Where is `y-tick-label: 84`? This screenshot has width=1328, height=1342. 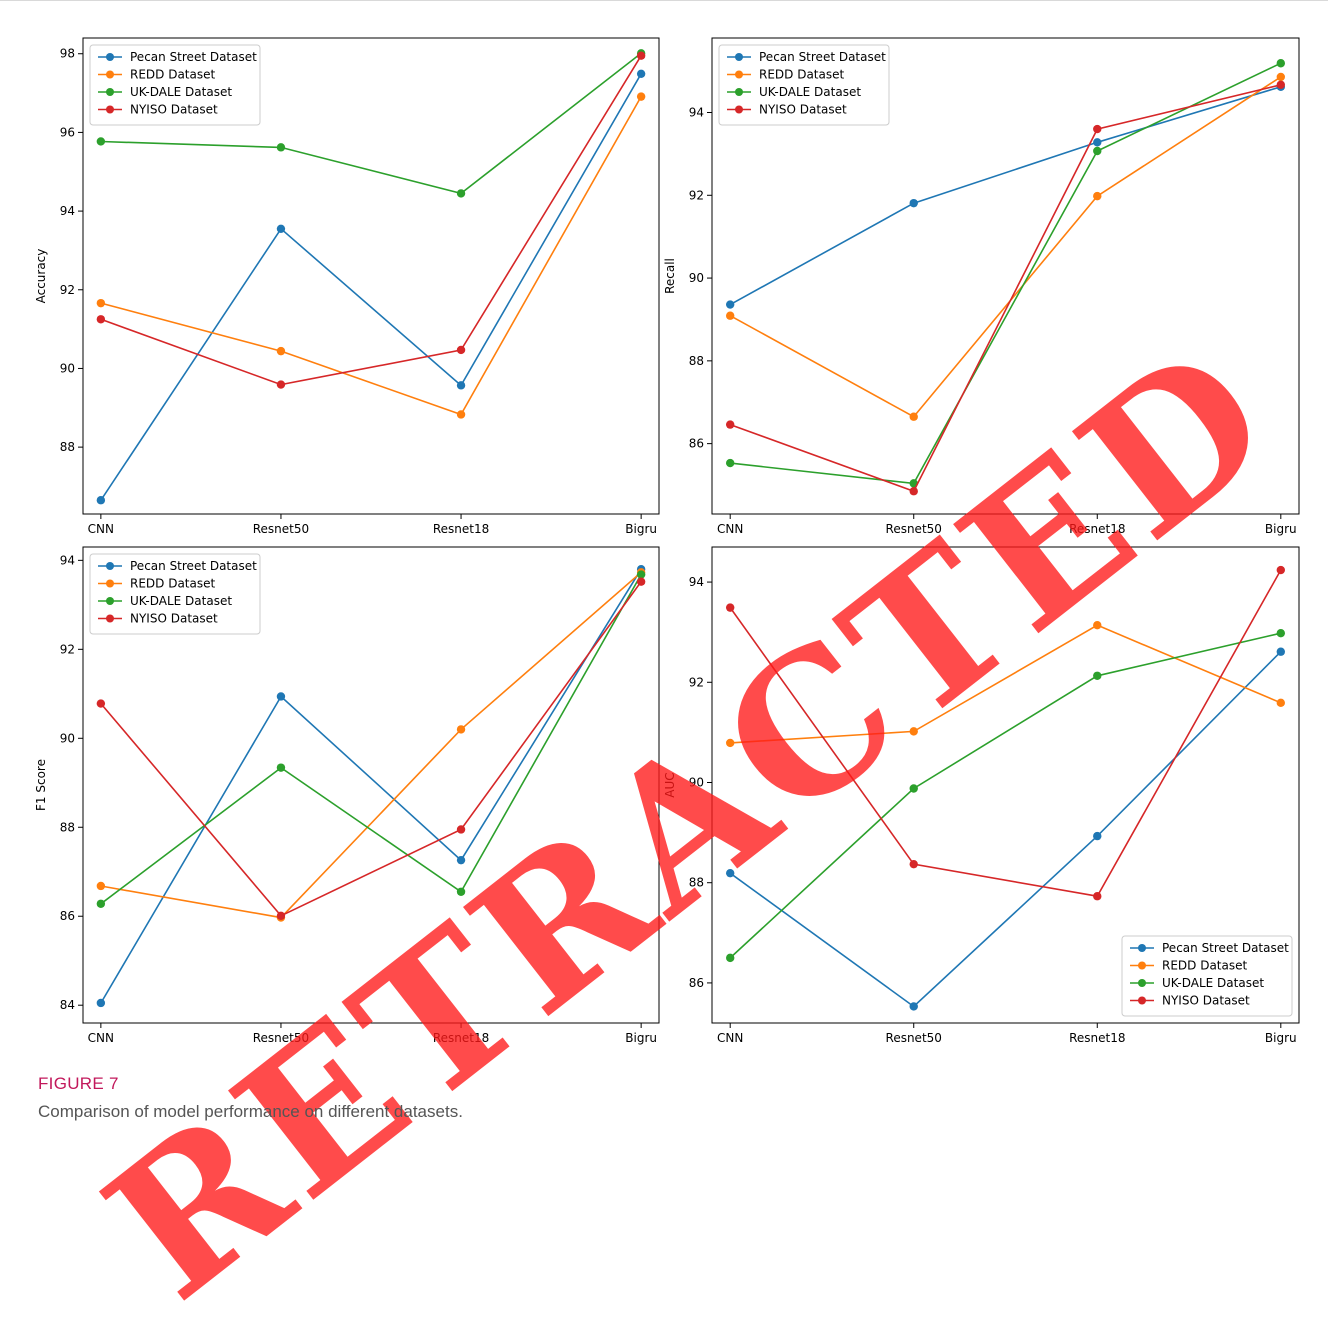 y-tick-label: 84 is located at coordinates (67, 1005).